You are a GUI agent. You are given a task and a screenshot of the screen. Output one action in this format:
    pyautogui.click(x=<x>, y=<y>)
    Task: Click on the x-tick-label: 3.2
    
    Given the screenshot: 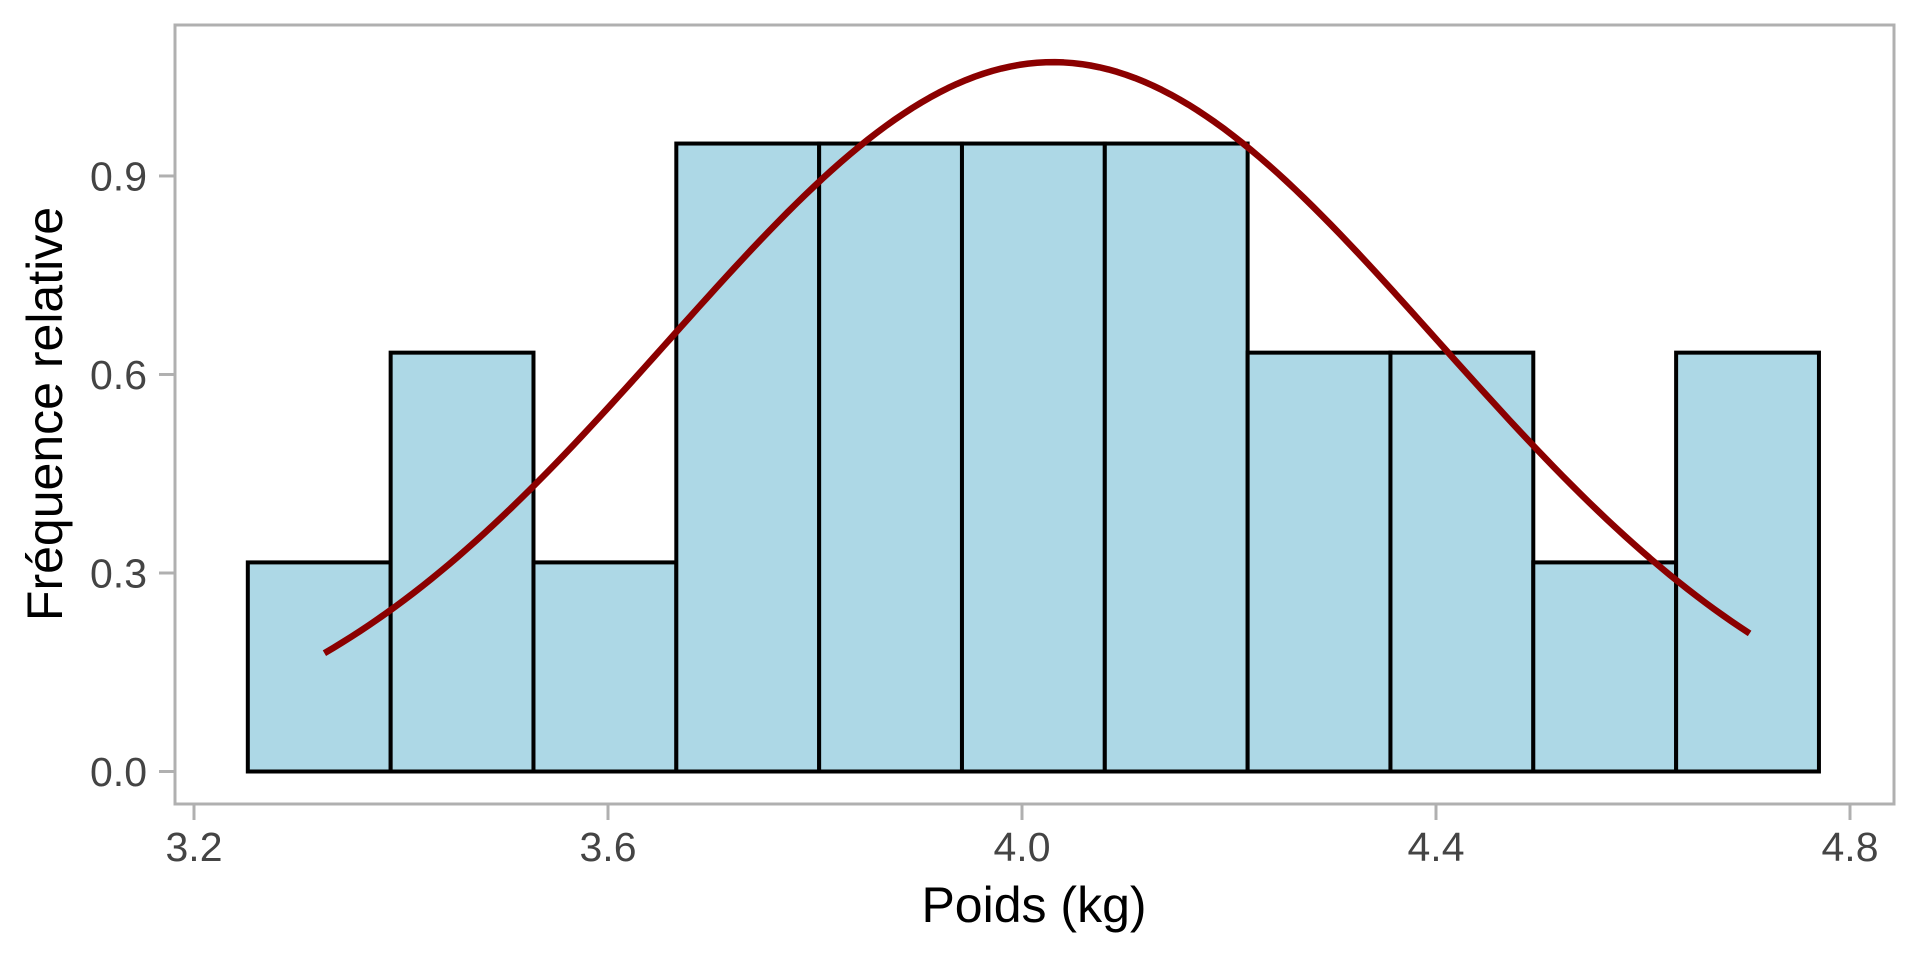 What is the action you would take?
    pyautogui.click(x=194, y=847)
    